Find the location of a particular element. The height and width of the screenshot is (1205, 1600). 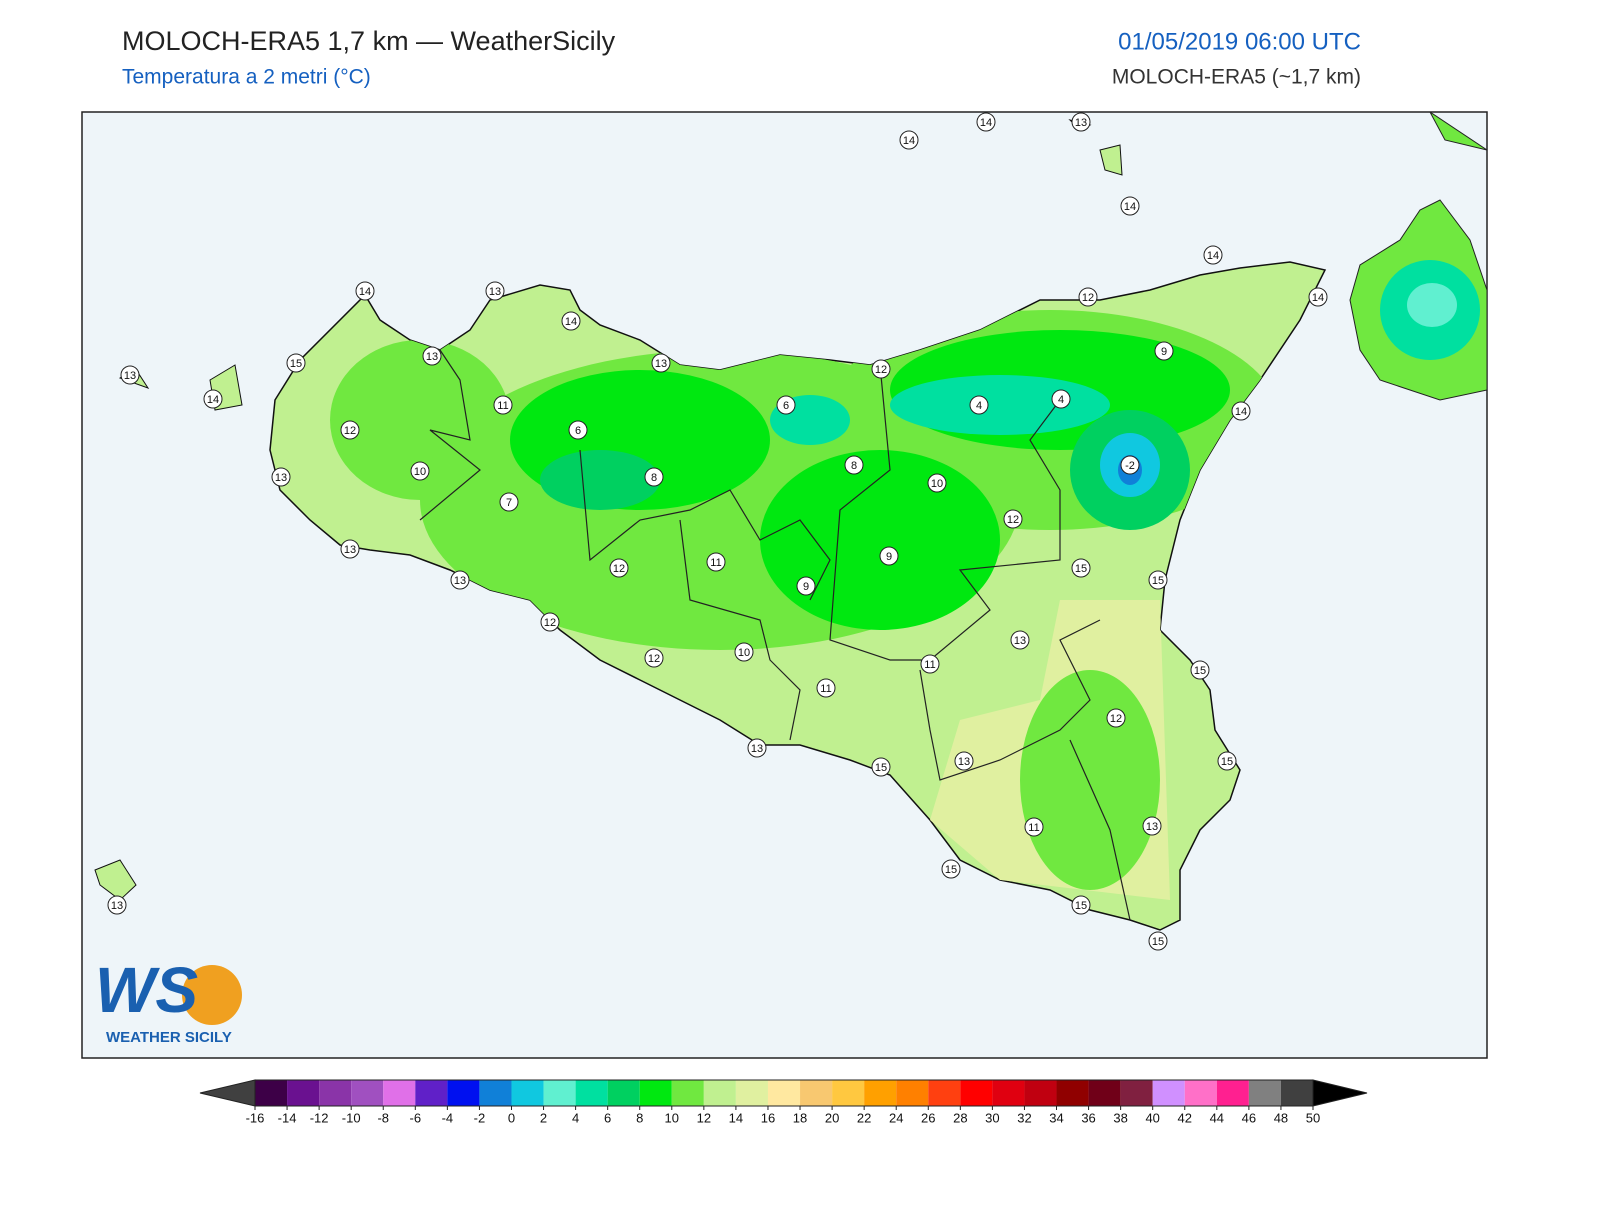

station-value: 9 is located at coordinates (1164, 352).